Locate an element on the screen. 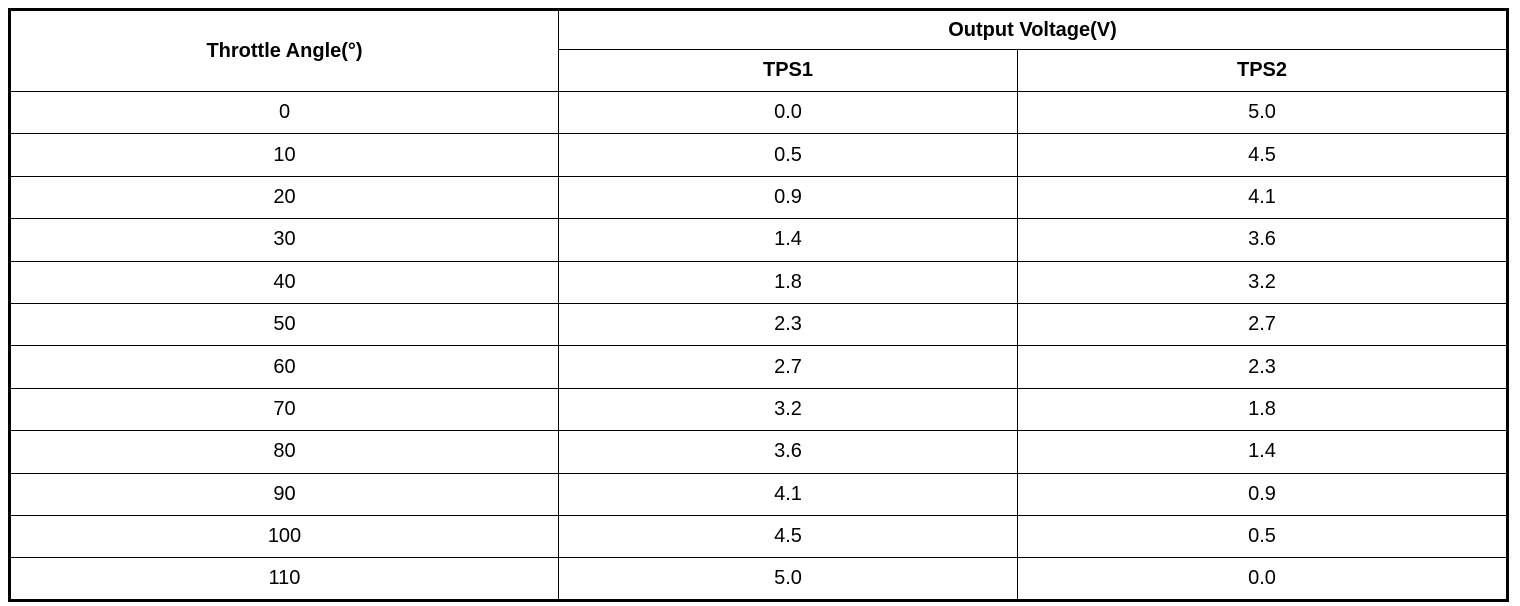 Image resolution: width=1520 pixels, height=606 pixels. group-header: Output Voltage(V) is located at coordinates (1033, 29).